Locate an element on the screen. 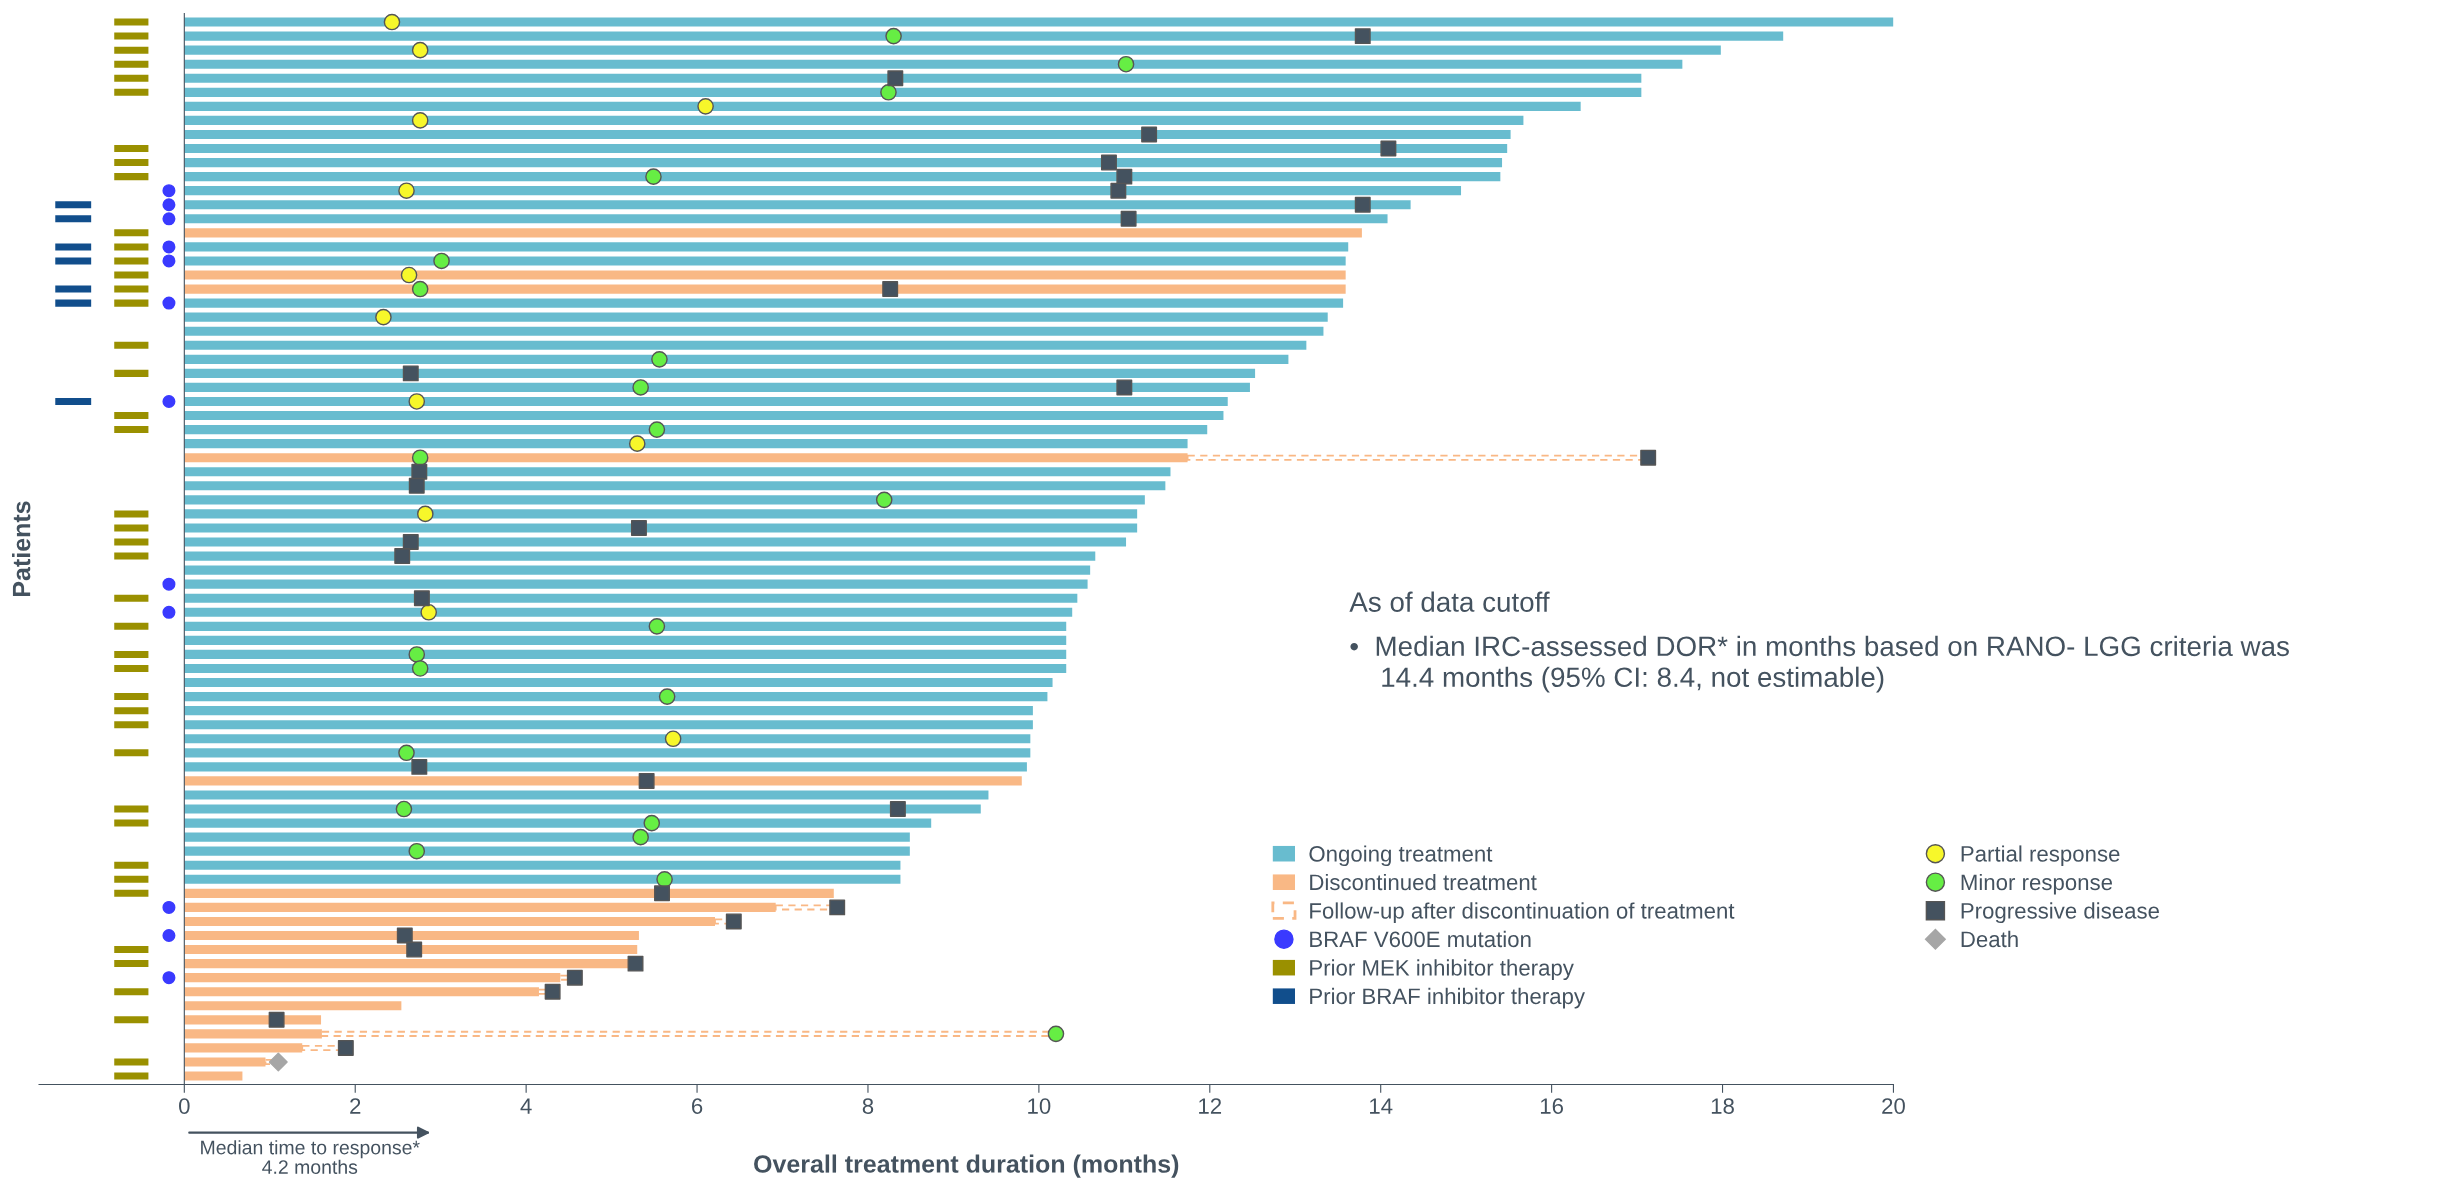  annotation: As of data cutoff is located at coordinates (1449, 601).